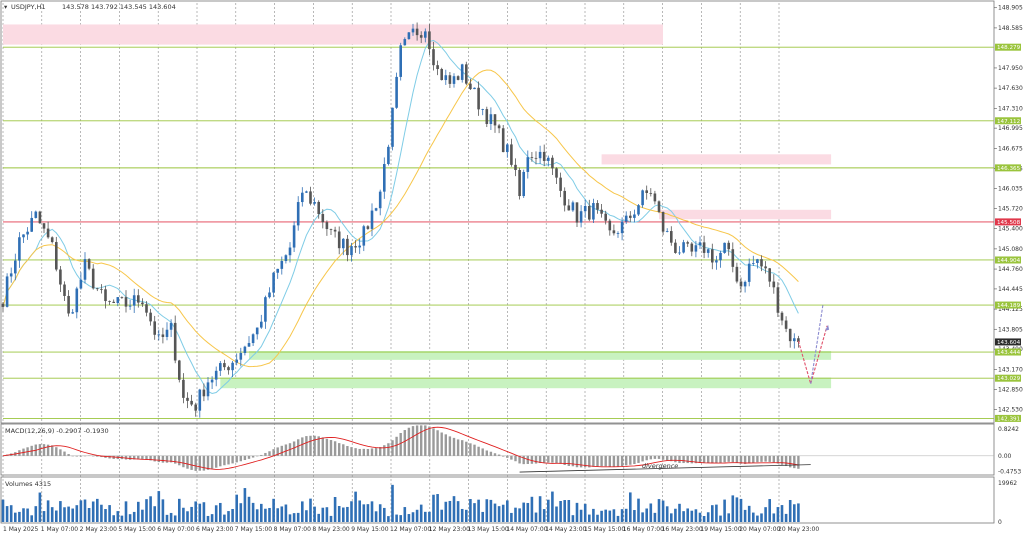 The height and width of the screenshot is (537, 1024). I want to click on price-tick-label: 146.035, so click(1010, 189).